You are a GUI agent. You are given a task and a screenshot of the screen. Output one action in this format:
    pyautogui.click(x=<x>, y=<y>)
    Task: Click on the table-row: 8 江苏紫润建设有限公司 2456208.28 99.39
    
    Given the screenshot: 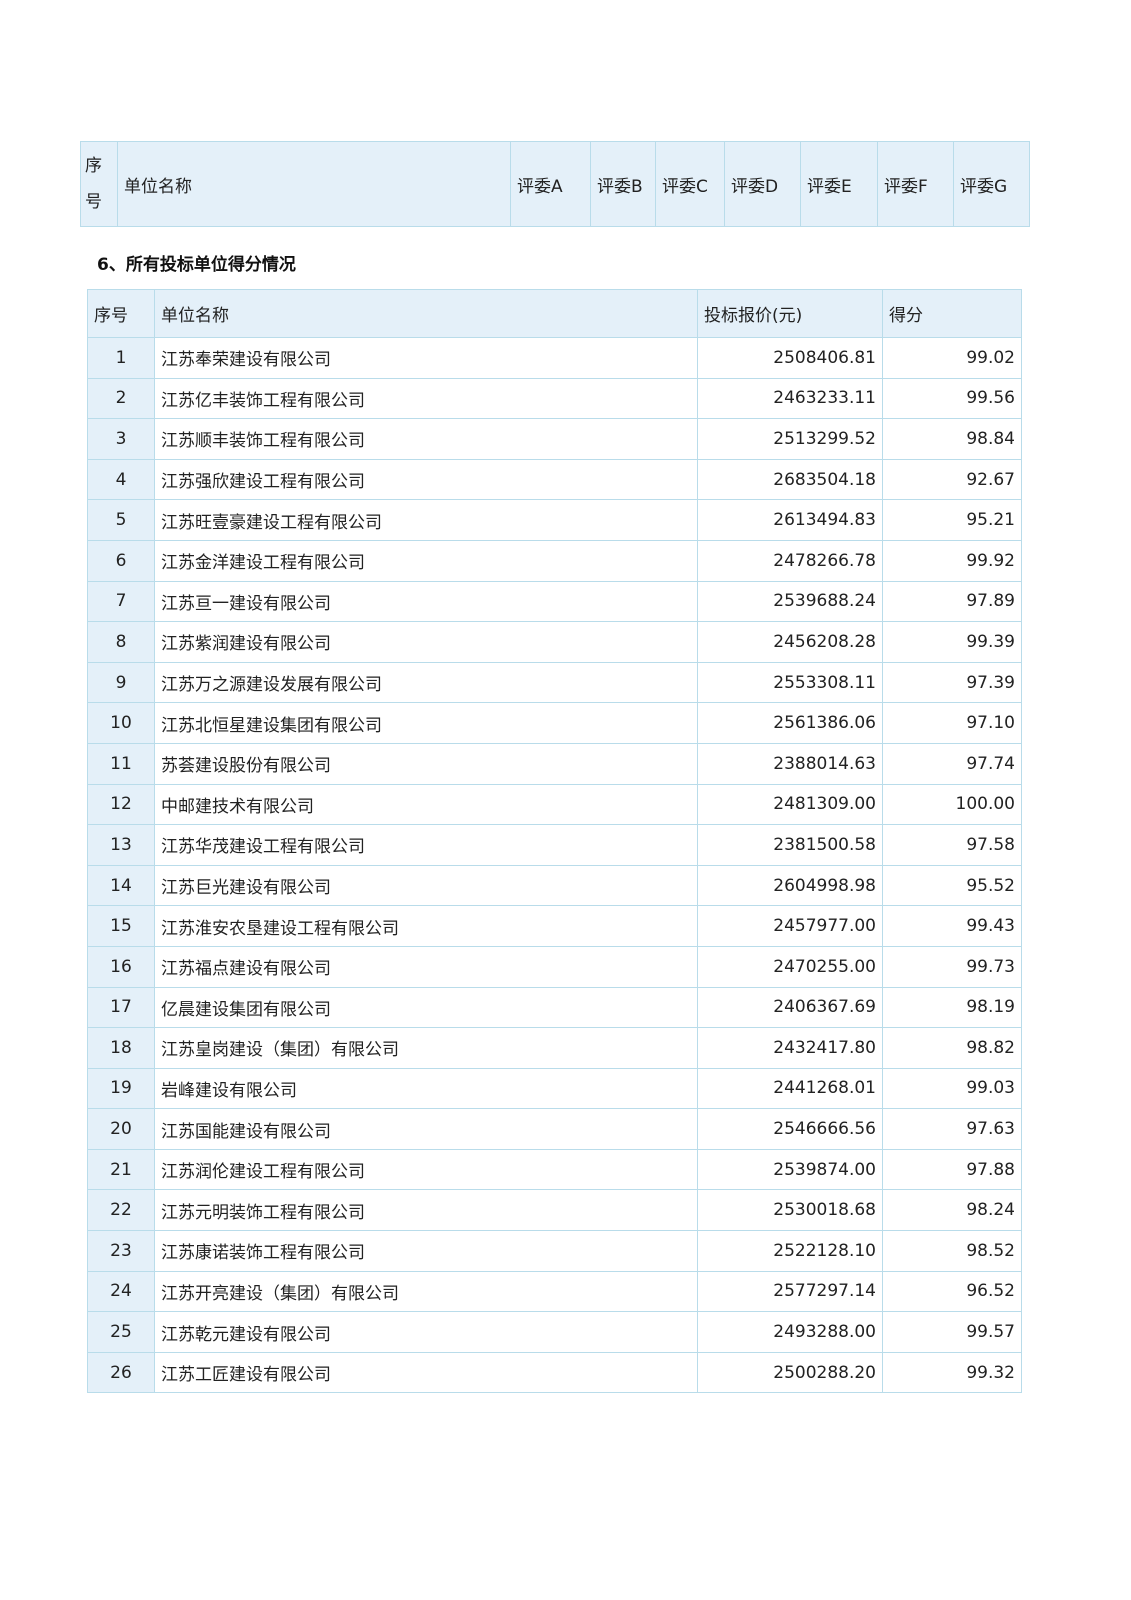 What is the action you would take?
    pyautogui.click(x=554, y=642)
    